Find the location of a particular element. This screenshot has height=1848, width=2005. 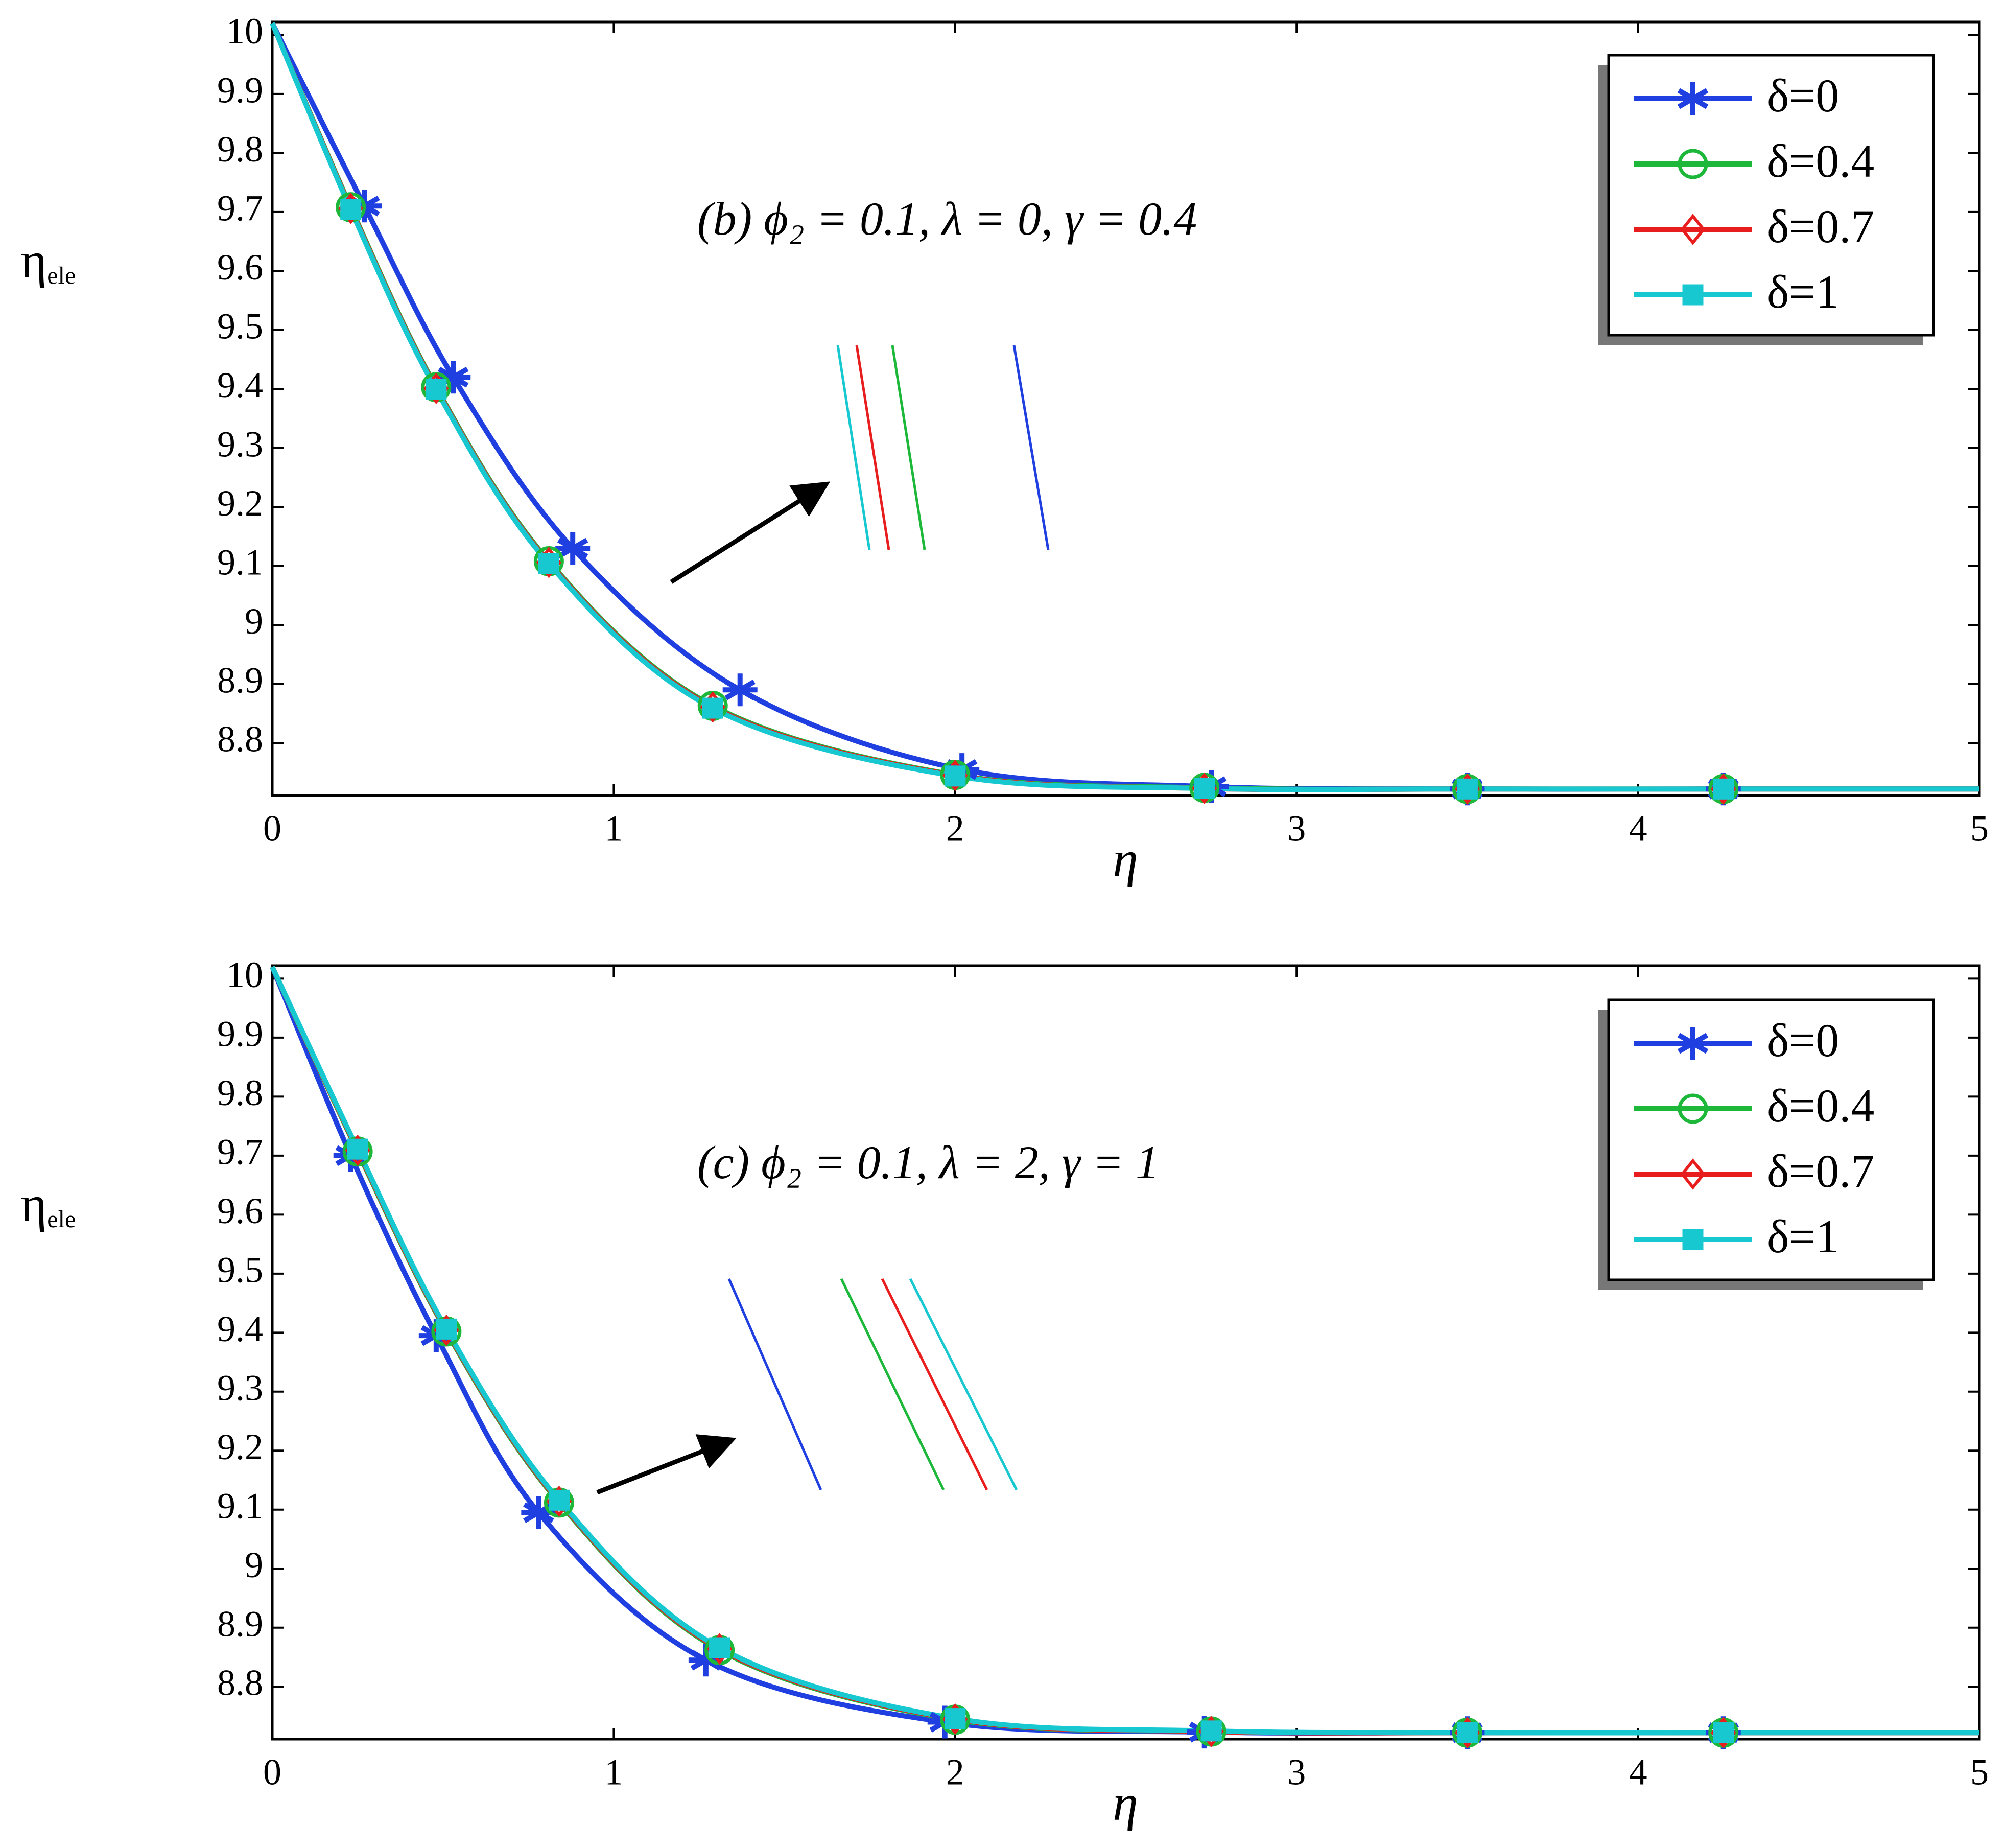

annotation: (c) ϕ₂ = 0.1, λ = 2, γ = 1 is located at coordinates (928, 1162).